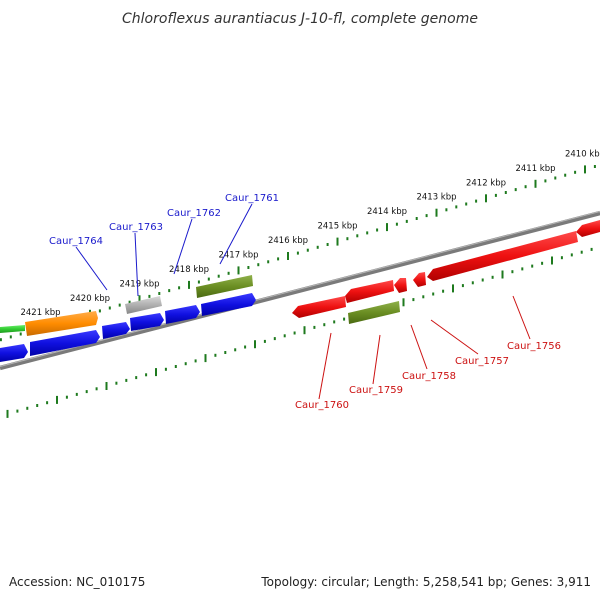  Describe the element at coordinates (182, 314) in the screenshot. I see `gene-arrow-caur1762` at that location.